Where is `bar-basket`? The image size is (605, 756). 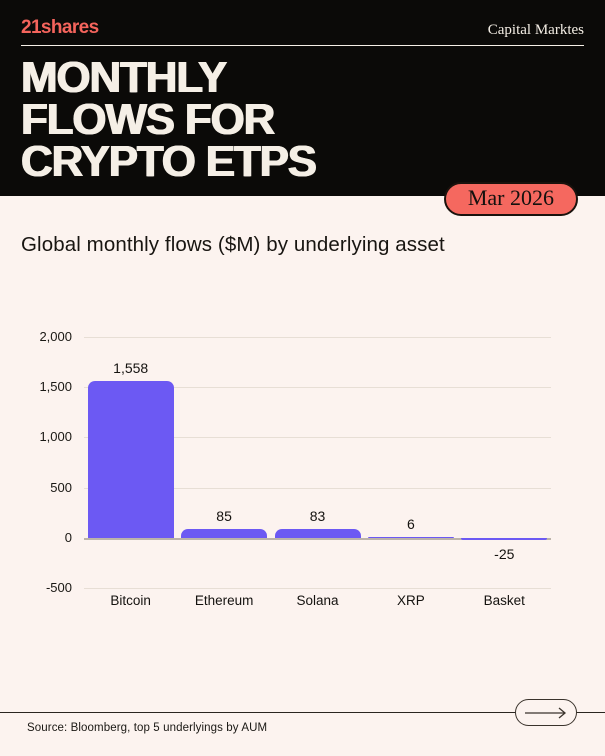
bar-basket is located at coordinates (504, 539).